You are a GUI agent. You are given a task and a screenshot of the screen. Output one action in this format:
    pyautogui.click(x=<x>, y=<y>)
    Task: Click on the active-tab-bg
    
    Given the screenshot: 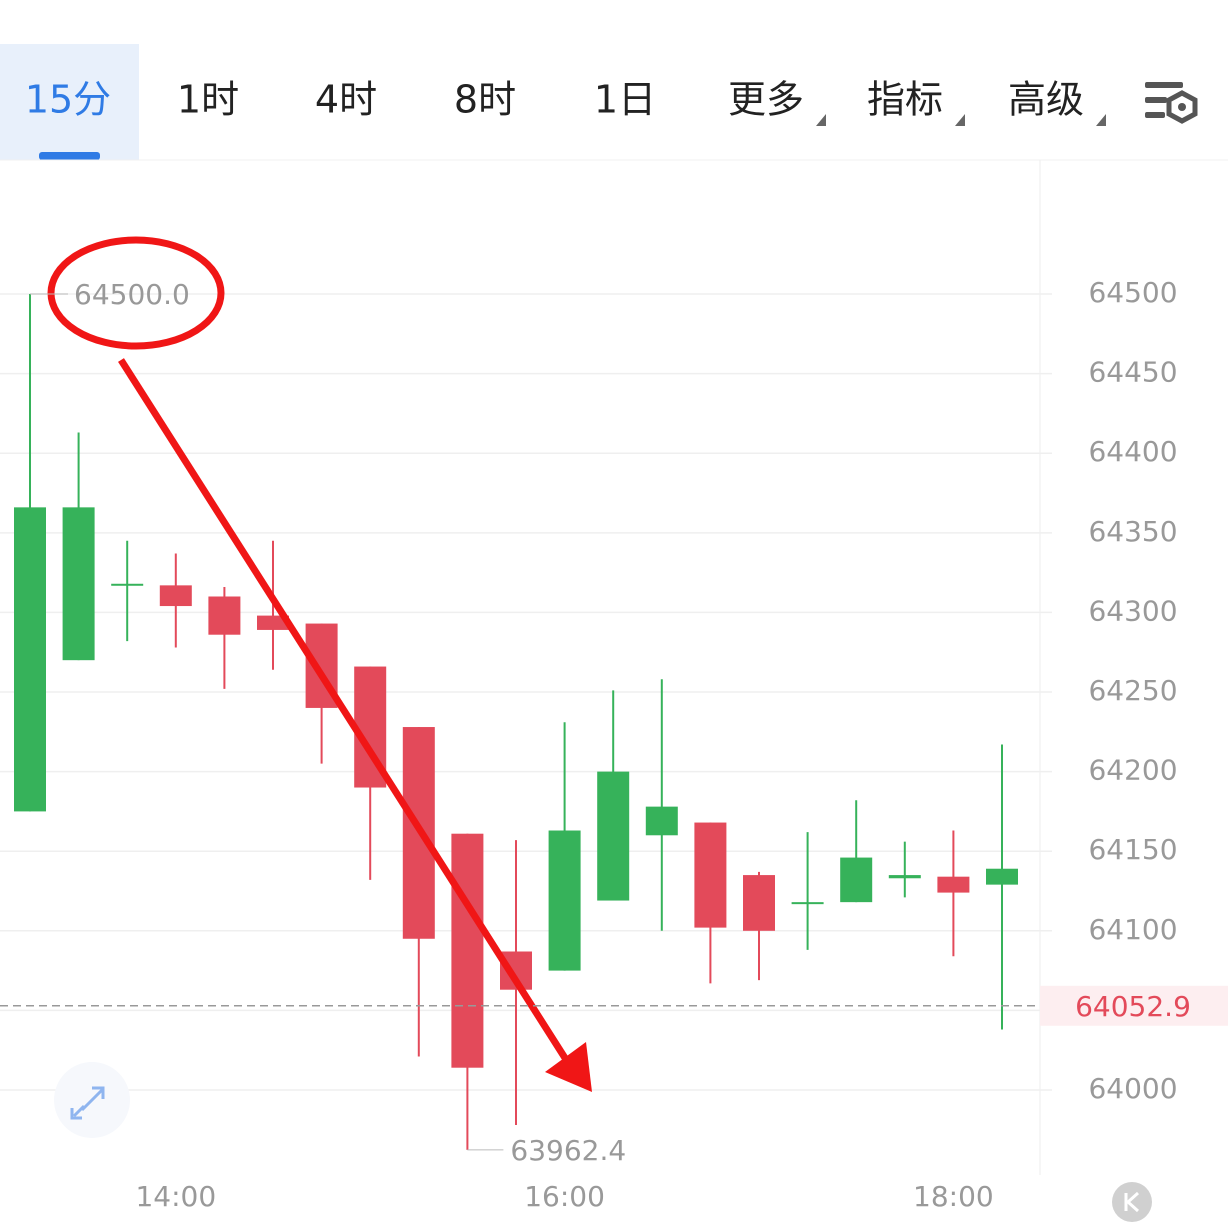 What is the action you would take?
    pyautogui.click(x=69, y=102)
    